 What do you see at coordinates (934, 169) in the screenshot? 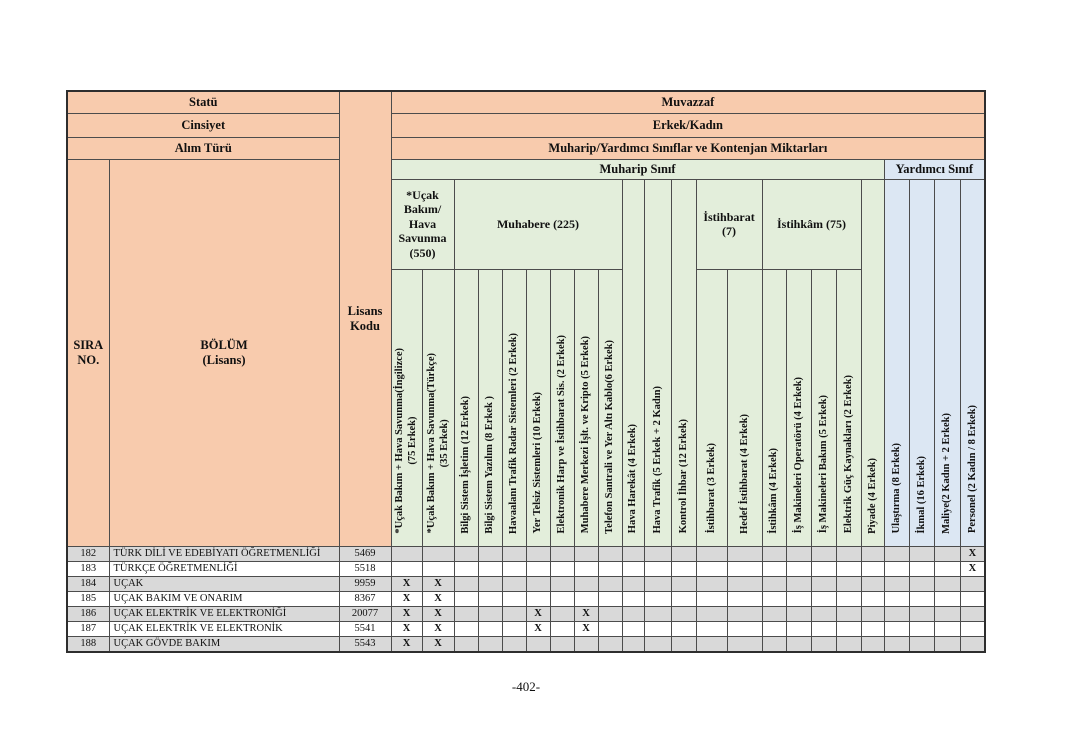
I see `yardimci-sinif-header: Yardımcı Sınıf` at bounding box center [934, 169].